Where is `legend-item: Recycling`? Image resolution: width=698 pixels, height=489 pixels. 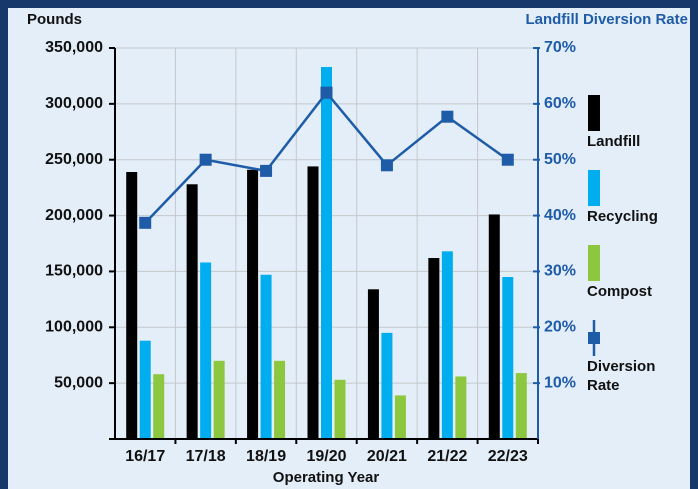
legend-item: Recycling is located at coordinates (622, 216).